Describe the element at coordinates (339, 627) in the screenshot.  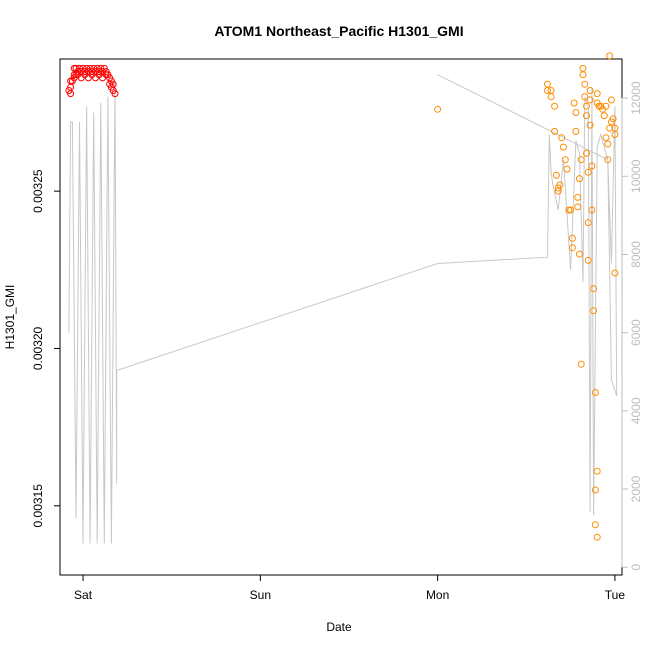
I see `x-axis-label: Date` at that location.